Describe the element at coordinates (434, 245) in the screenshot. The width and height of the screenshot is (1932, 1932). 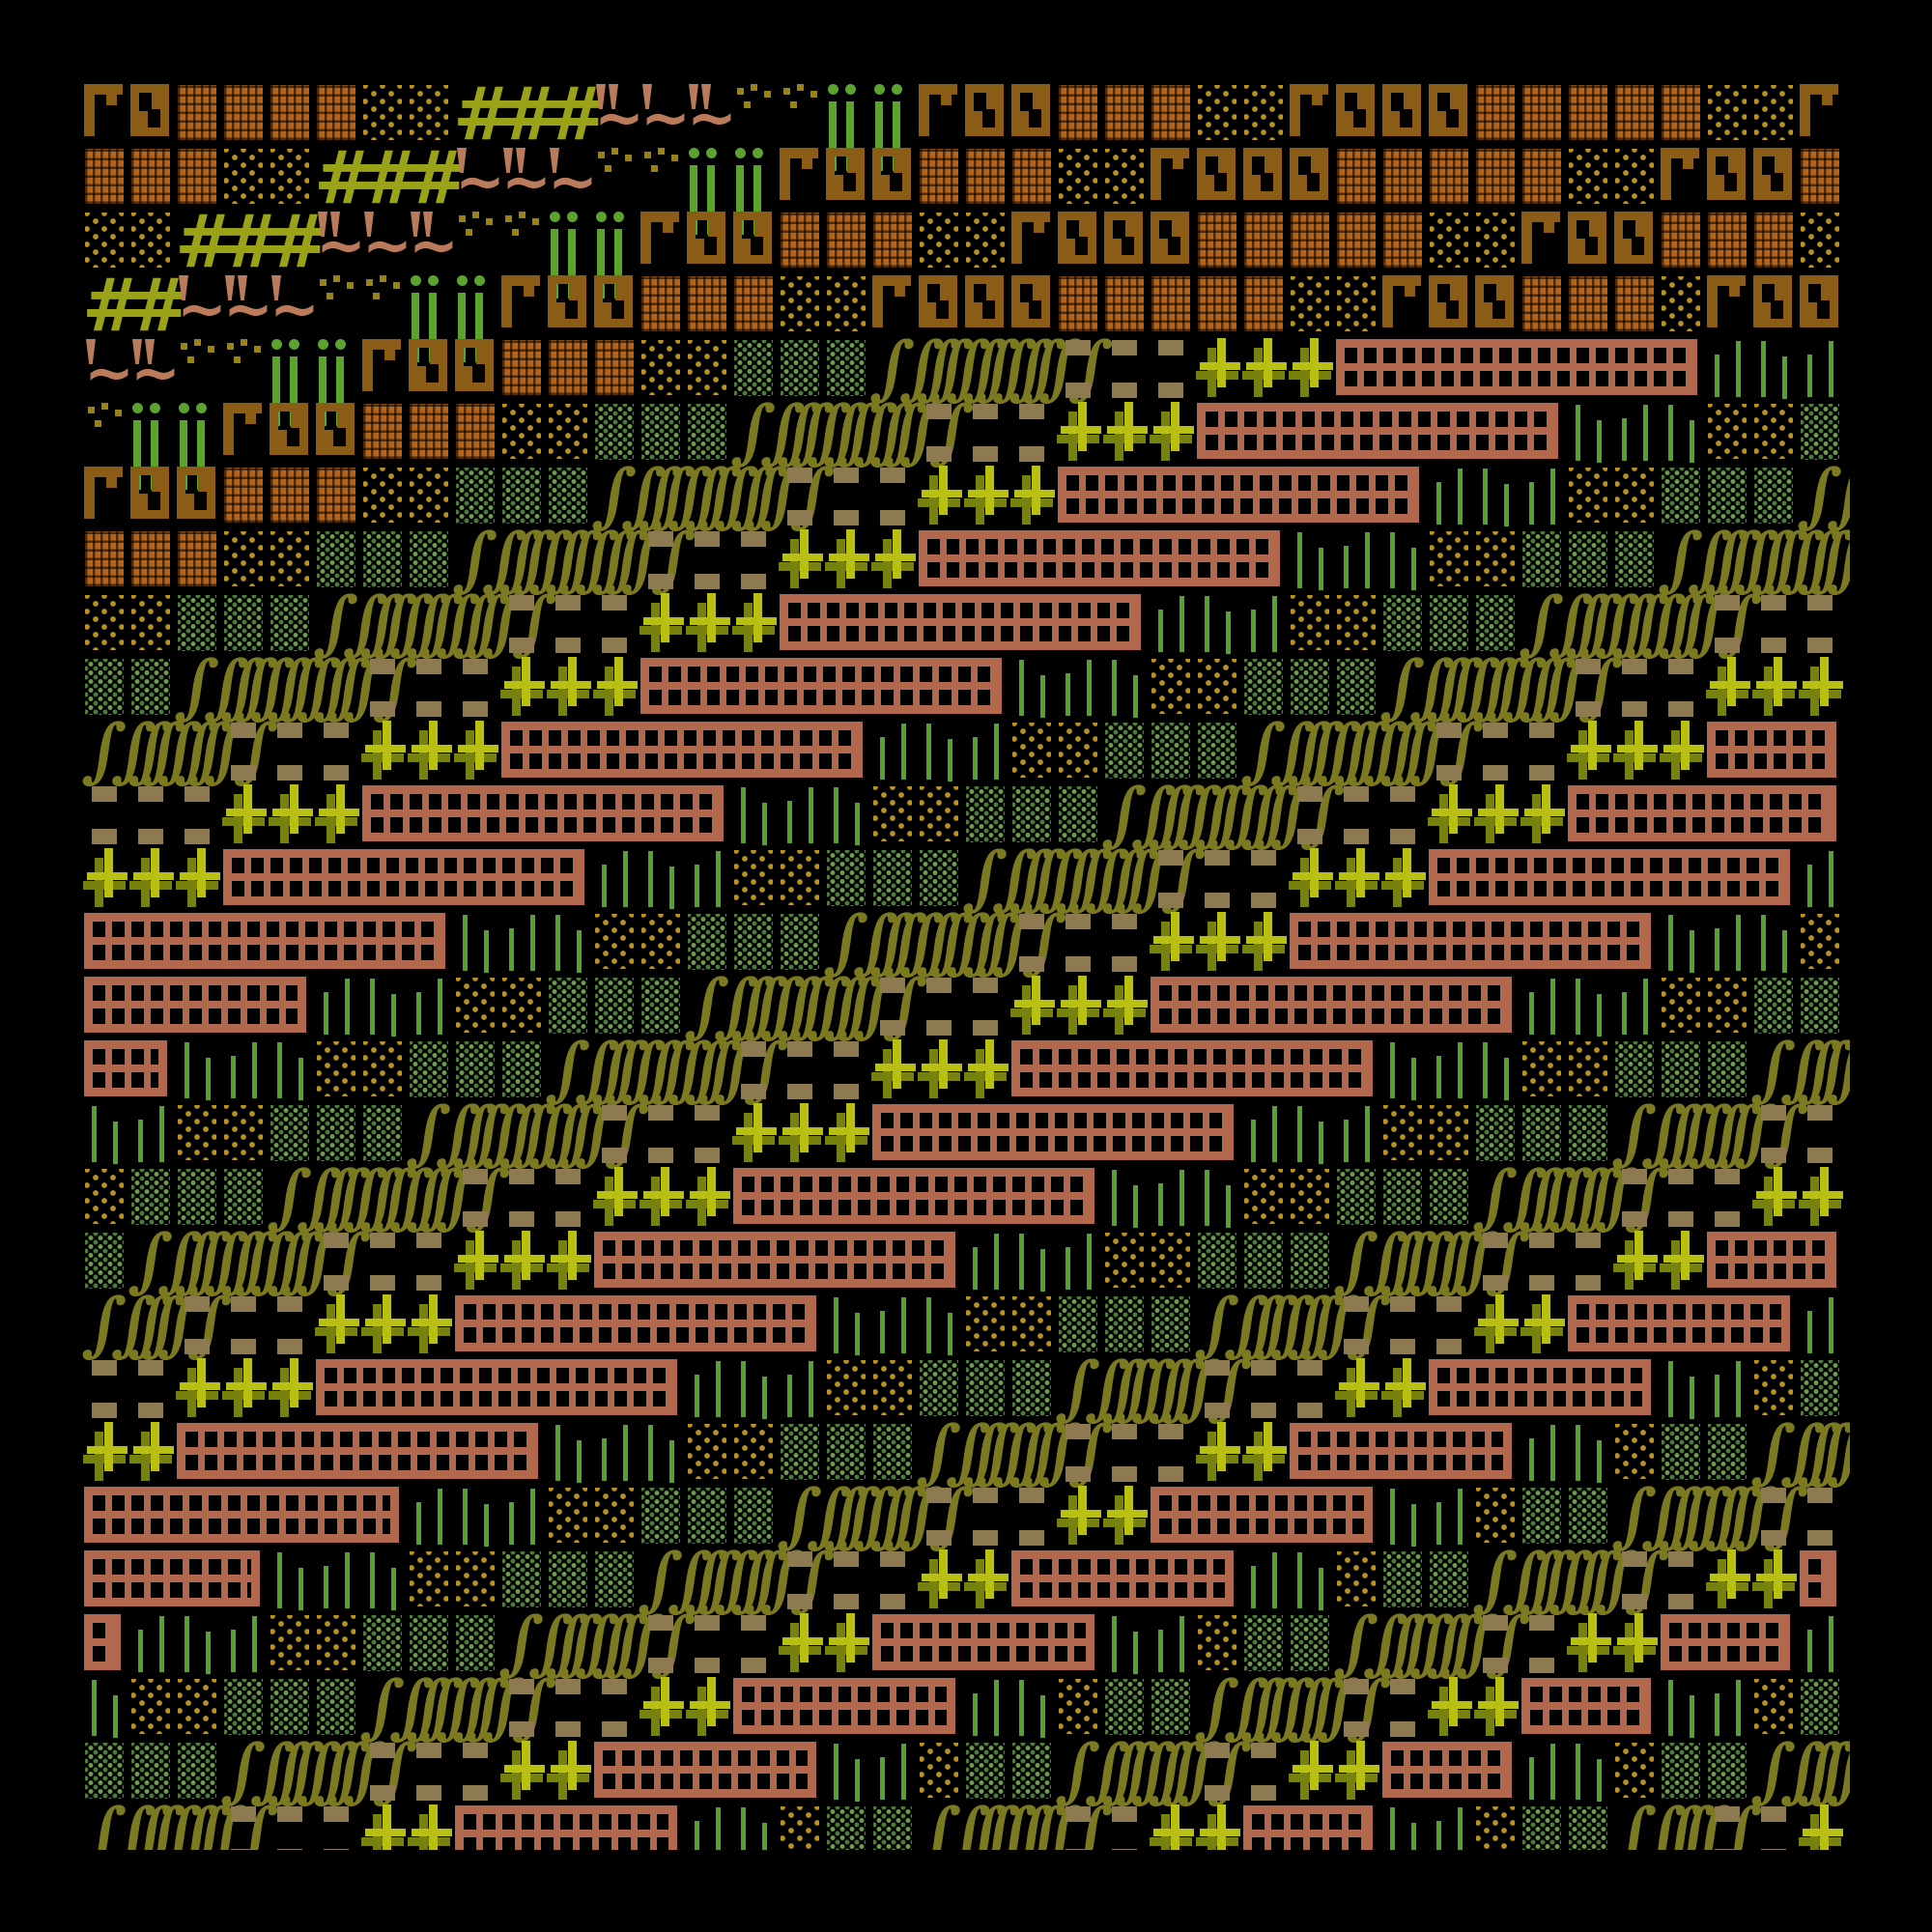
I see `tilde-mark: ~` at that location.